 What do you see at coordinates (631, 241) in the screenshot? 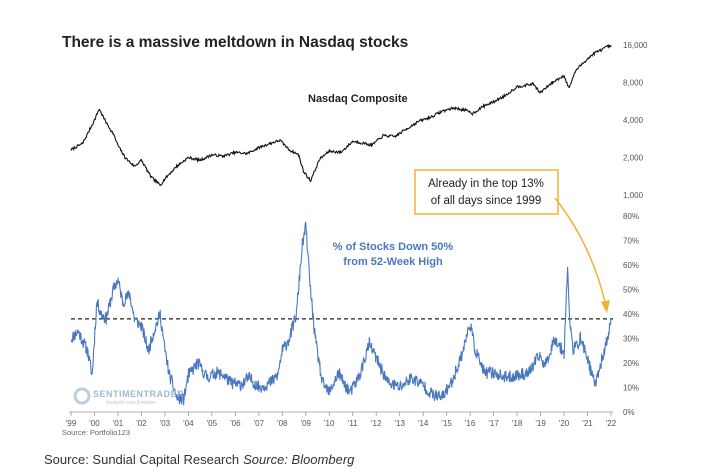
I see `breadth-y-tick: 70%` at bounding box center [631, 241].